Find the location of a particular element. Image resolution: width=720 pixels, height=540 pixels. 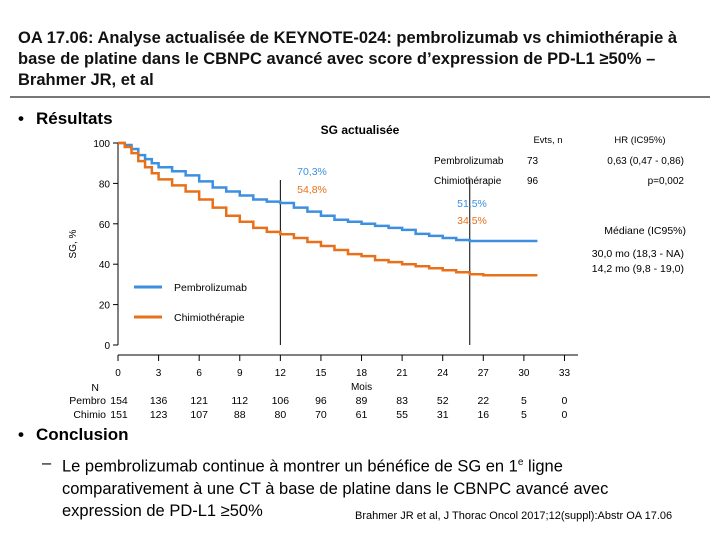

hr-row-events: 96 is located at coordinates (533, 181).